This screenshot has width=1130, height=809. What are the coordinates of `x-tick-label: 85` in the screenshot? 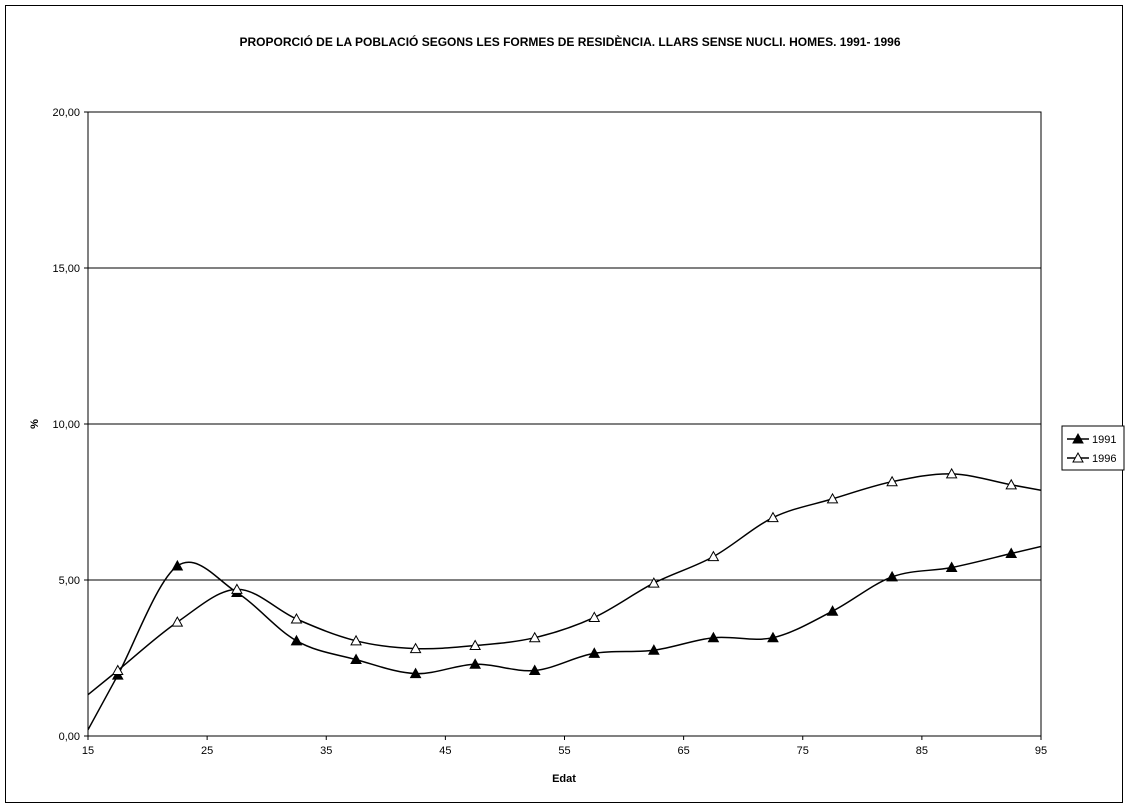 It's located at (922, 751).